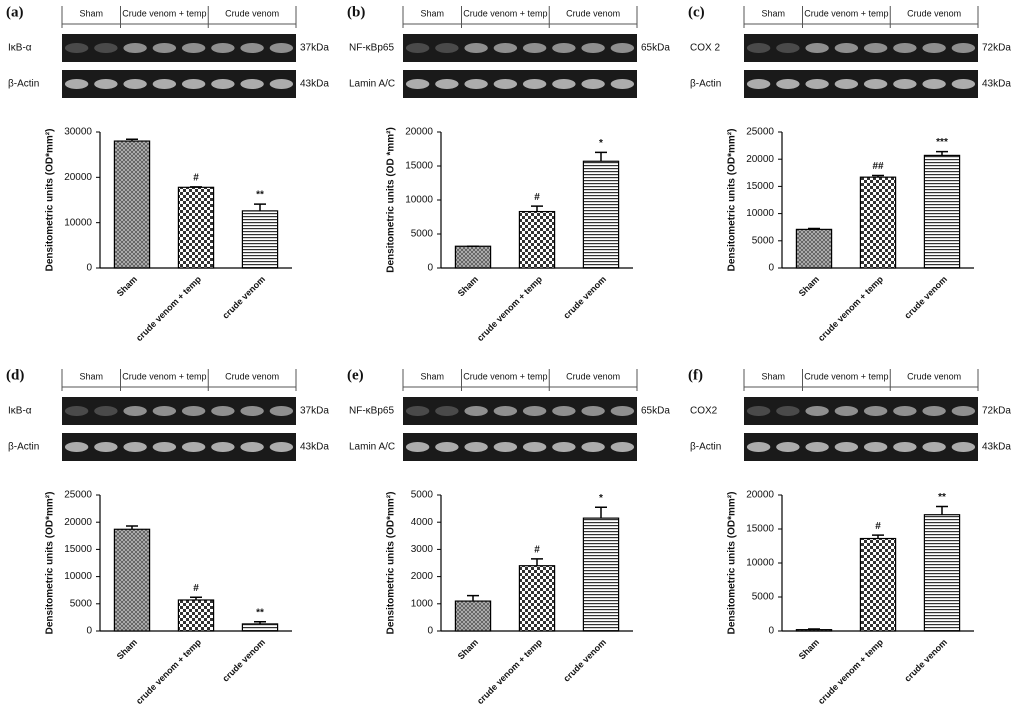 The width and height of the screenshot is (1024, 726). What do you see at coordinates (78, 132) in the screenshot?
I see `y-tick-label: 30000` at bounding box center [78, 132].